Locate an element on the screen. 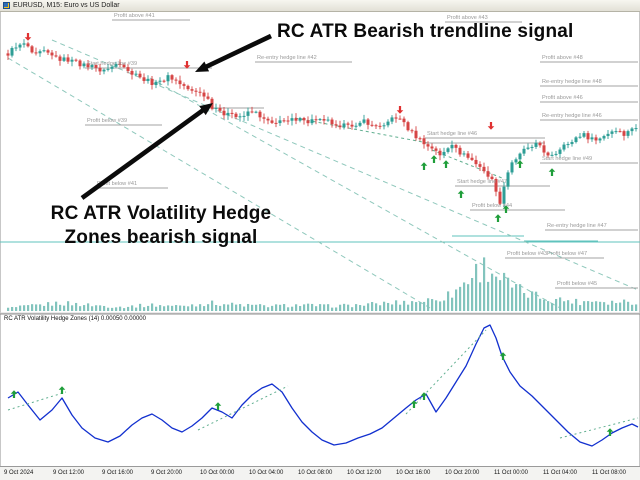  hedge-label: Start hedge line #39 is located at coordinates (112, 64).